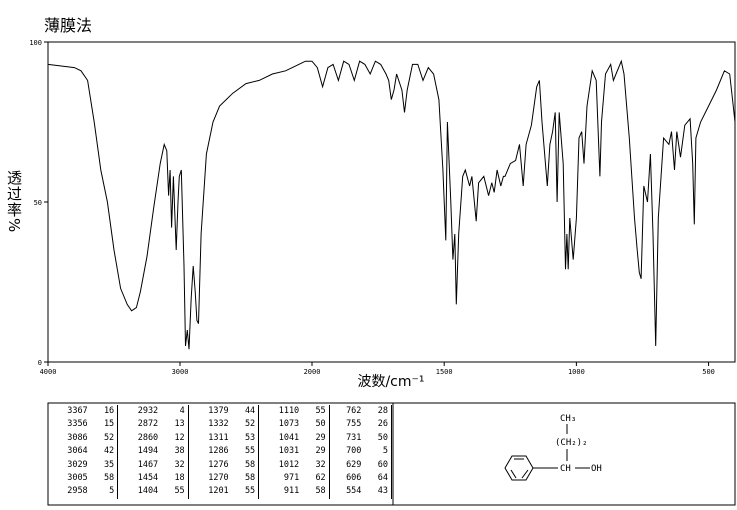 Image resolution: width=737 pixels, height=510 pixels. I want to click on wavenumber-cell: 1201, so click(218, 491).